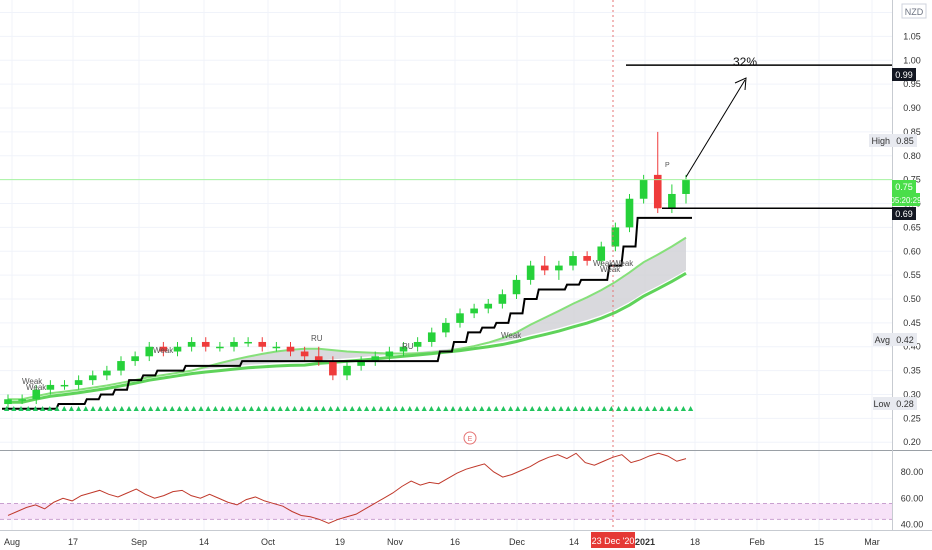  Describe the element at coordinates (914, 11) in the screenshot. I see `currency-box` at that location.